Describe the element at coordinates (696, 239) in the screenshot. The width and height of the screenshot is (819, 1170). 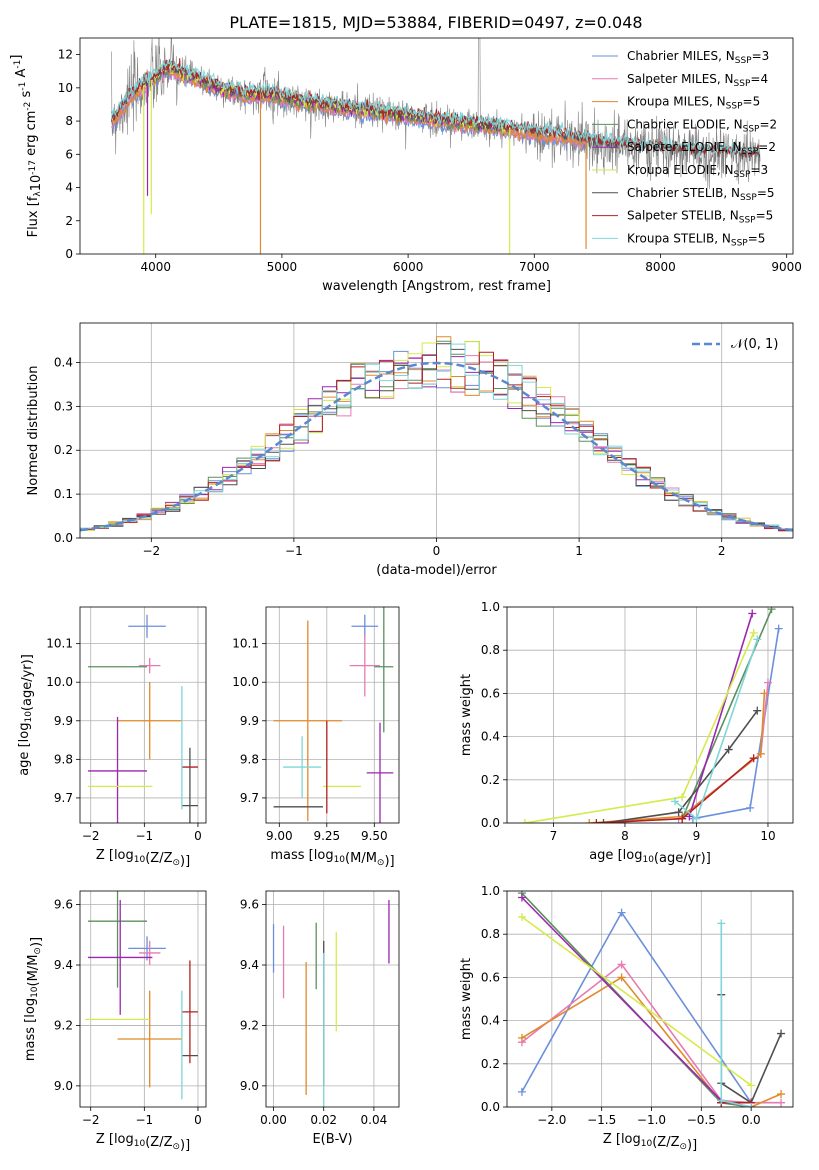
I see `legend-label: Kroupa STELIB, NSSP=5` at that location.